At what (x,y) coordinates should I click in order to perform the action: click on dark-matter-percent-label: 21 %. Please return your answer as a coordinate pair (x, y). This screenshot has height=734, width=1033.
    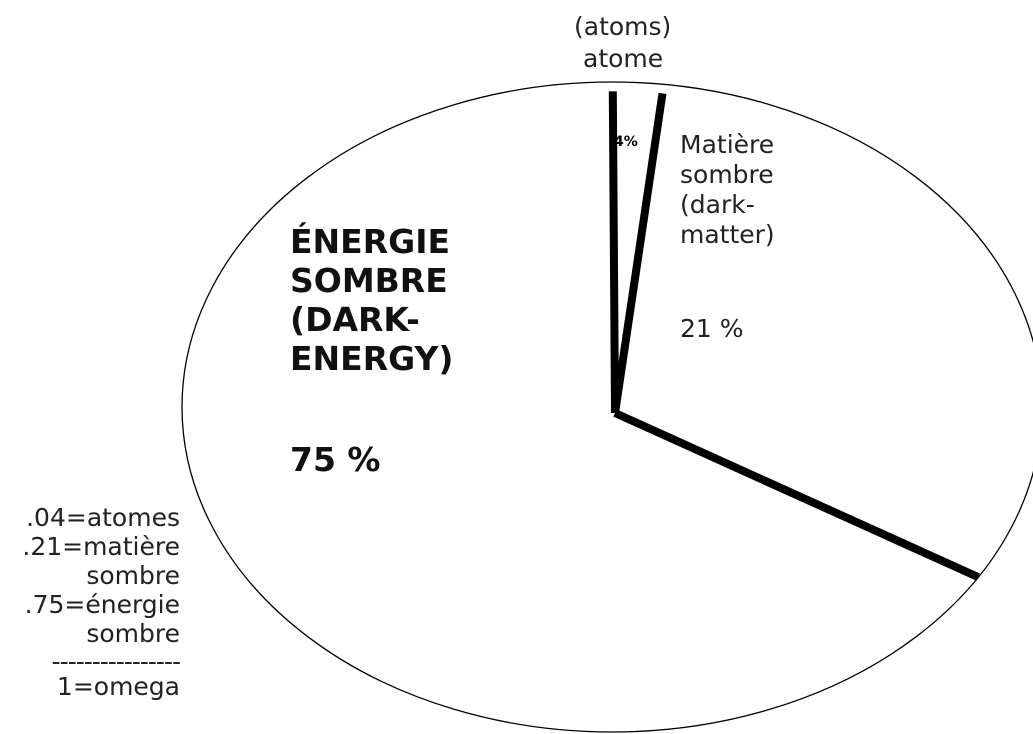
    Looking at the image, I should click on (712, 328).